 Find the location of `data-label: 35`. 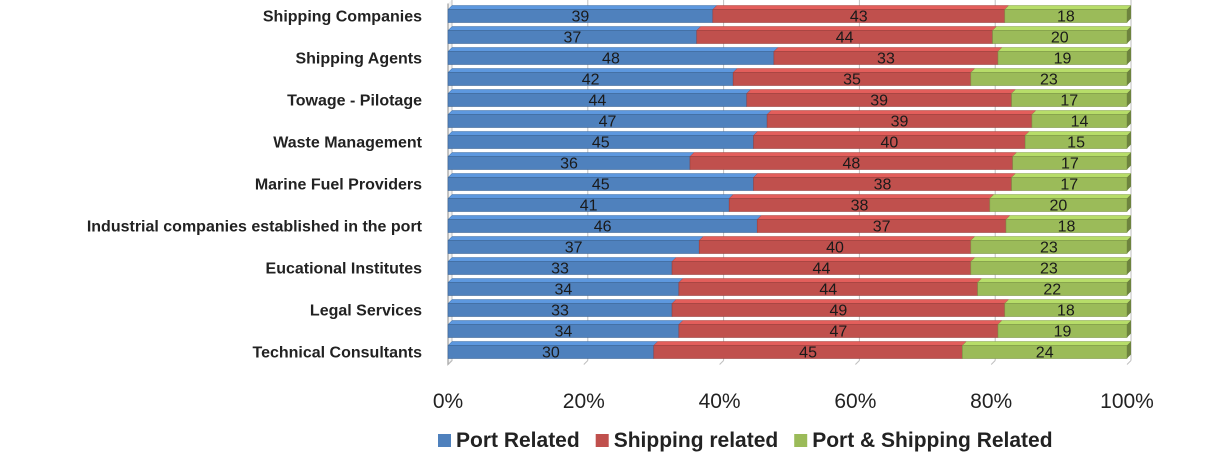

data-label: 35 is located at coordinates (852, 80).